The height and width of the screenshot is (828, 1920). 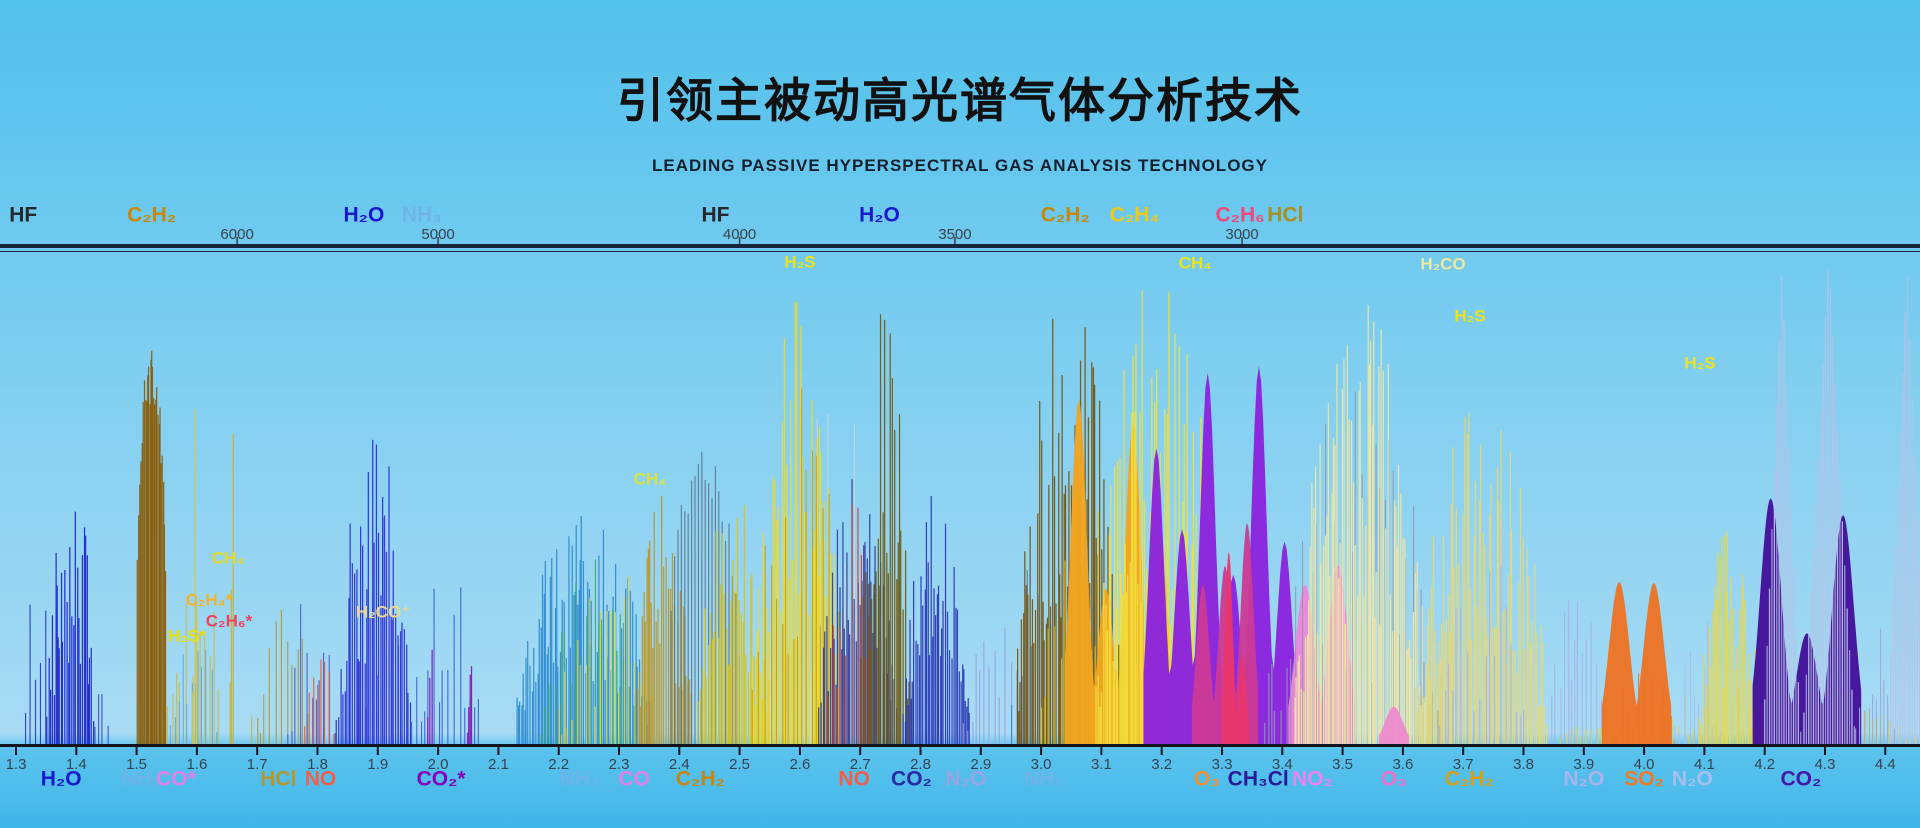 What do you see at coordinates (1134, 215) in the screenshot?
I see `gas-label-top: C₂H₄` at bounding box center [1134, 215].